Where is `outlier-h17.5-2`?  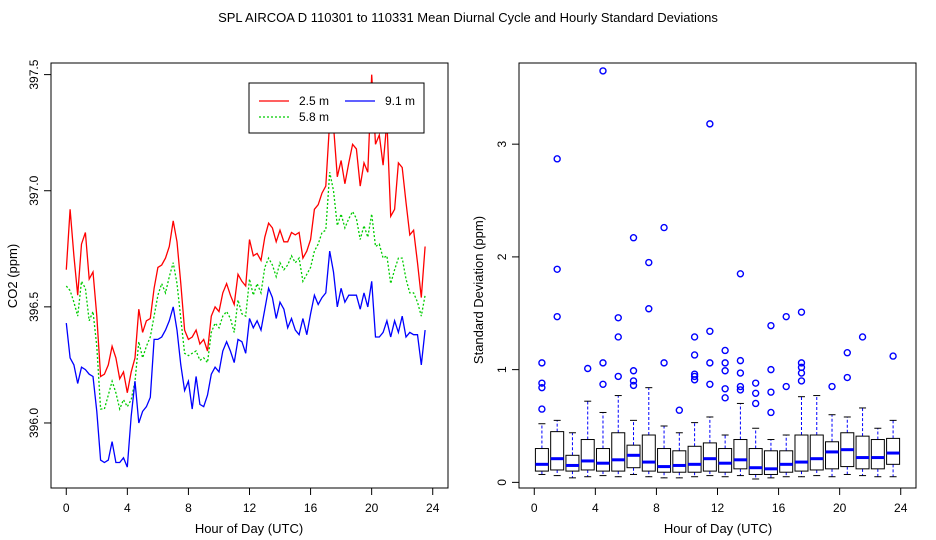
outlier-h17.5-2 is located at coordinates (801, 367).